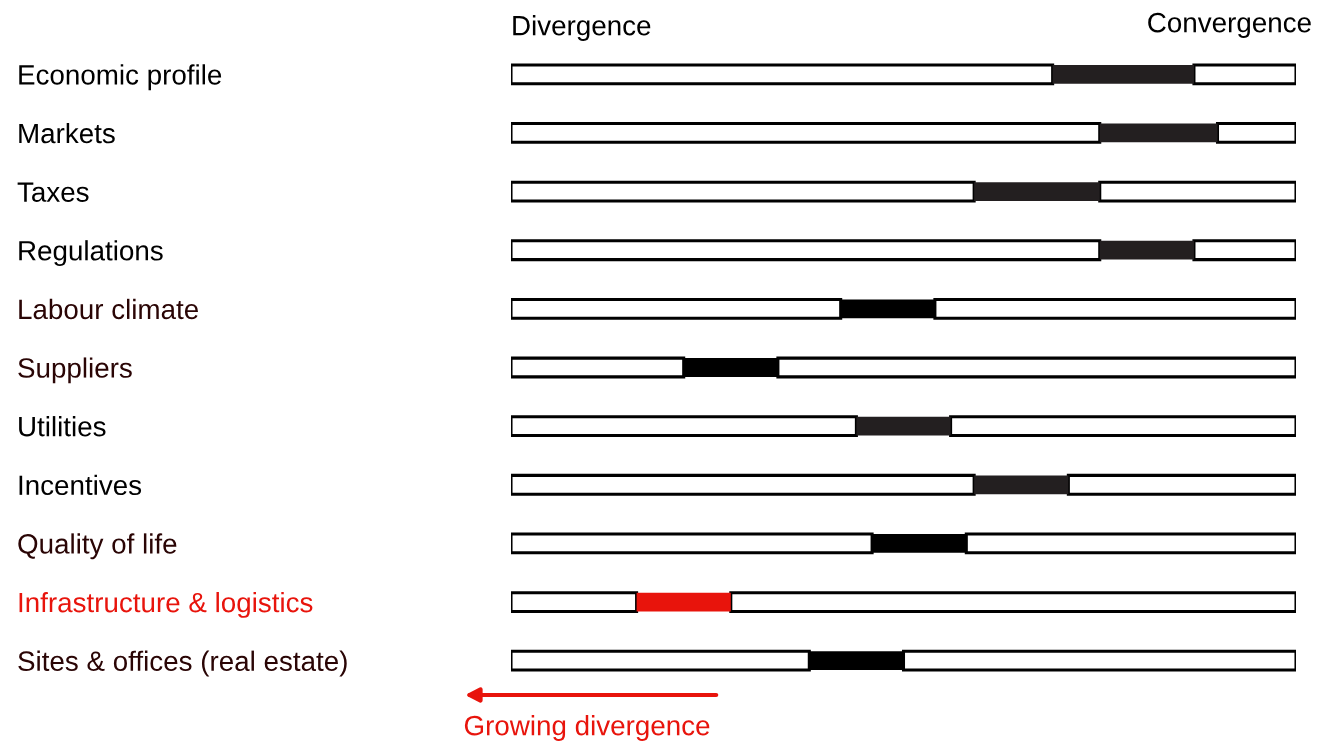 Image resolution: width=1323 pixels, height=748 pixels. I want to click on y-tick-label: Quality of life, so click(97, 546).